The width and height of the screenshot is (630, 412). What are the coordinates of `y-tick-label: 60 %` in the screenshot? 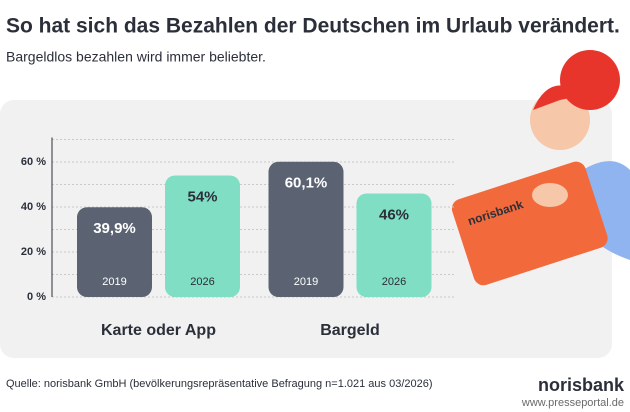 It's located at (33, 162).